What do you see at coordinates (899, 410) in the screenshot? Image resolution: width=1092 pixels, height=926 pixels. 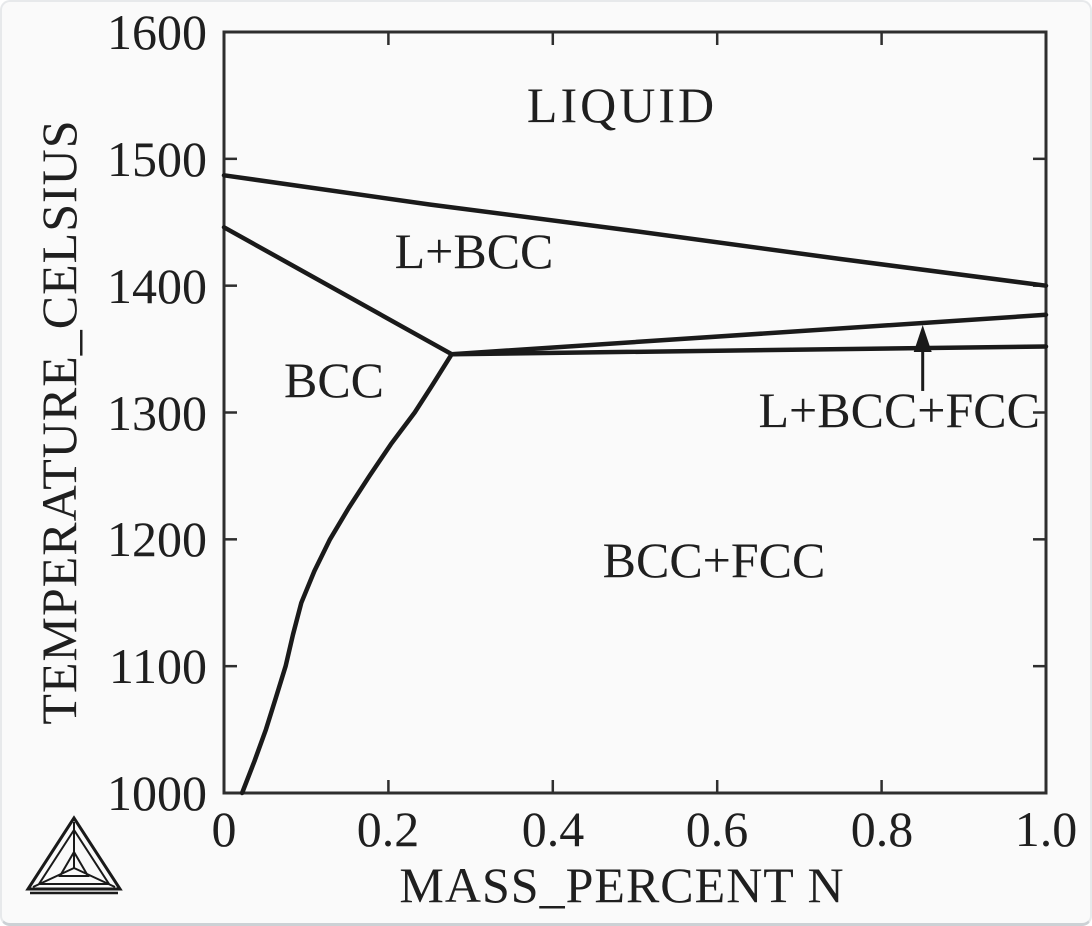 I see `region-label-l-bcc-fcc: L+BCC+FCC` at bounding box center [899, 410].